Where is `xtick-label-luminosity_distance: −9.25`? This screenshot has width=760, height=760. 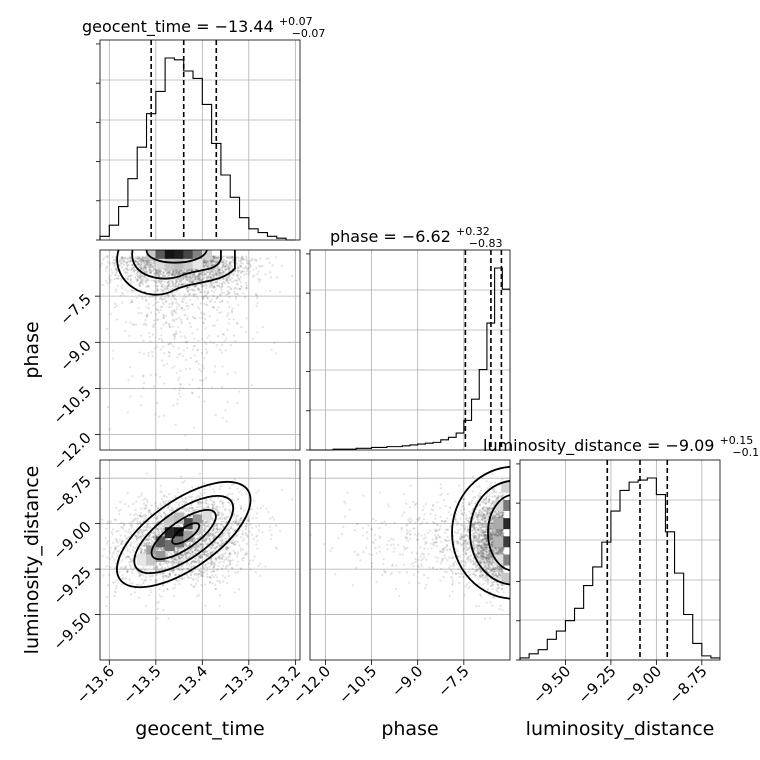
xtick-label-luminosity_distance: −9.25 is located at coordinates (597, 684).